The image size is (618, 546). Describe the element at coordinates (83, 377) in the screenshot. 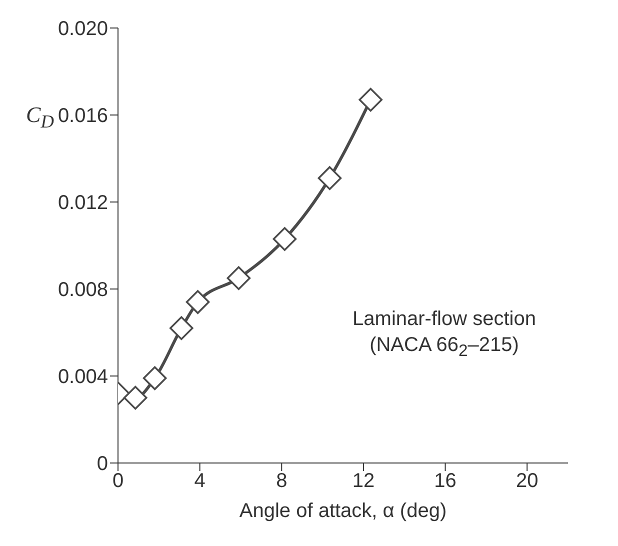

I see `y-tick-label: 0.004` at that location.